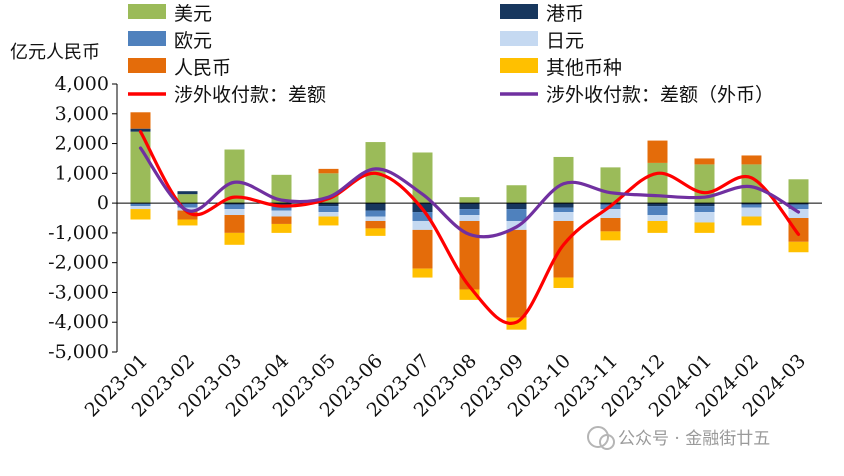 This screenshot has width=844, height=476. I want to click on watermark: 公众号 · 金融街廿五, so click(678, 438).